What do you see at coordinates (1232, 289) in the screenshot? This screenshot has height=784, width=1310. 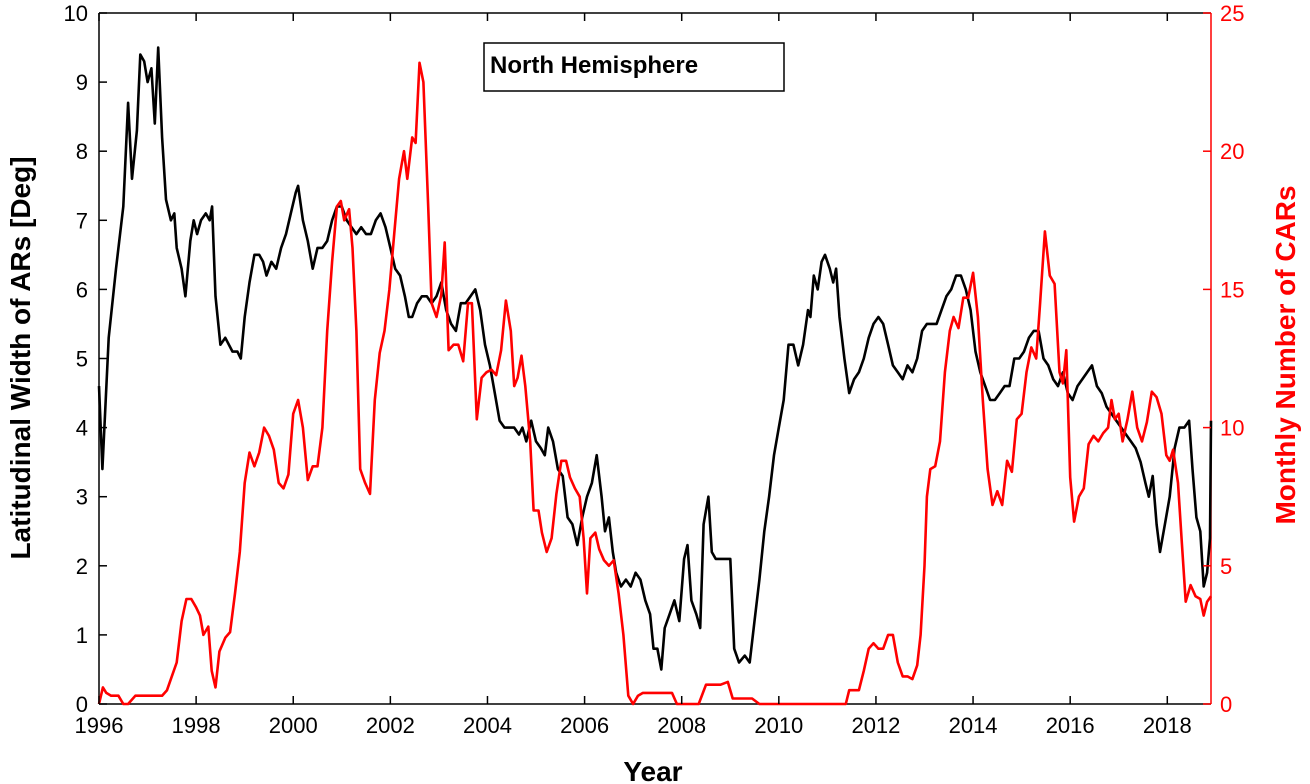 I see `right-y-tick-label: 15` at bounding box center [1232, 289].